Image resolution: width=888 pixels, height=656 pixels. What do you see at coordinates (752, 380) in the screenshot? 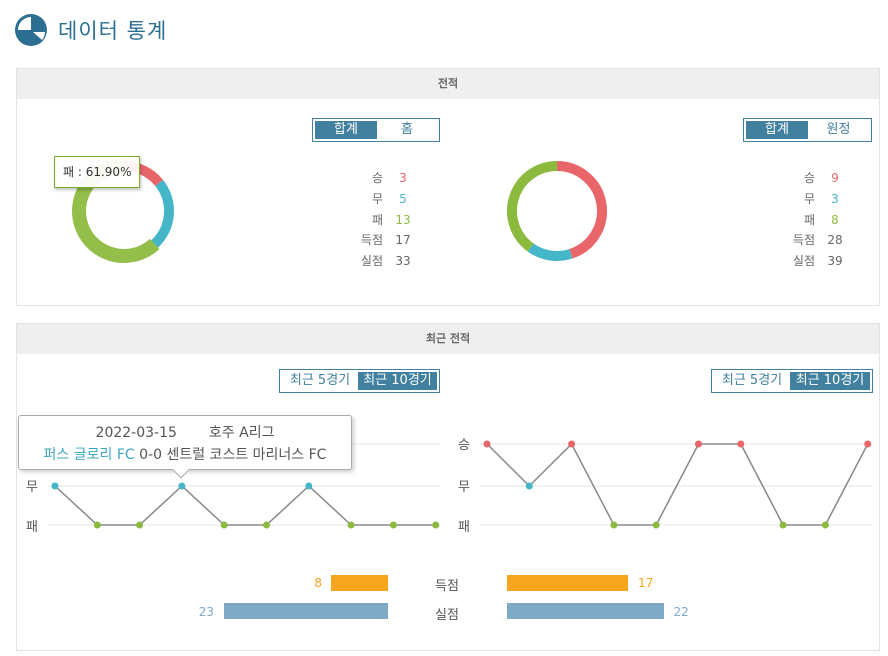
I see `tab-recent-5-right: 최근 5경기` at bounding box center [752, 380].